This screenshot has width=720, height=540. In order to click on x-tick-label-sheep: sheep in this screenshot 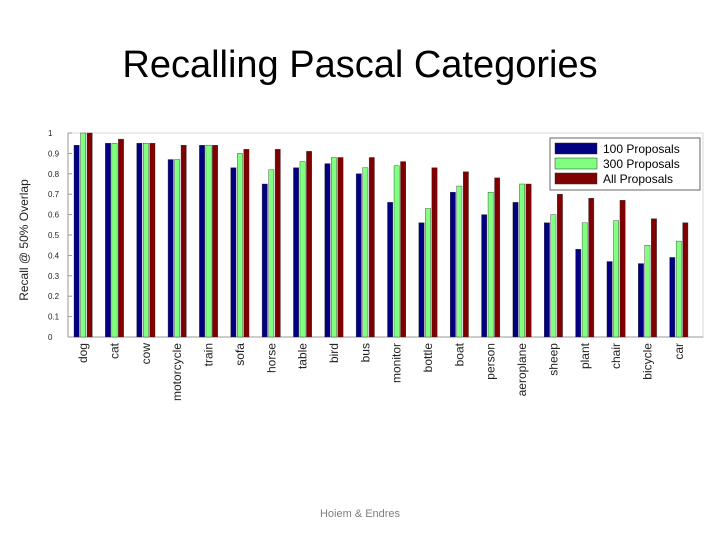, I will do `click(553, 359)`.